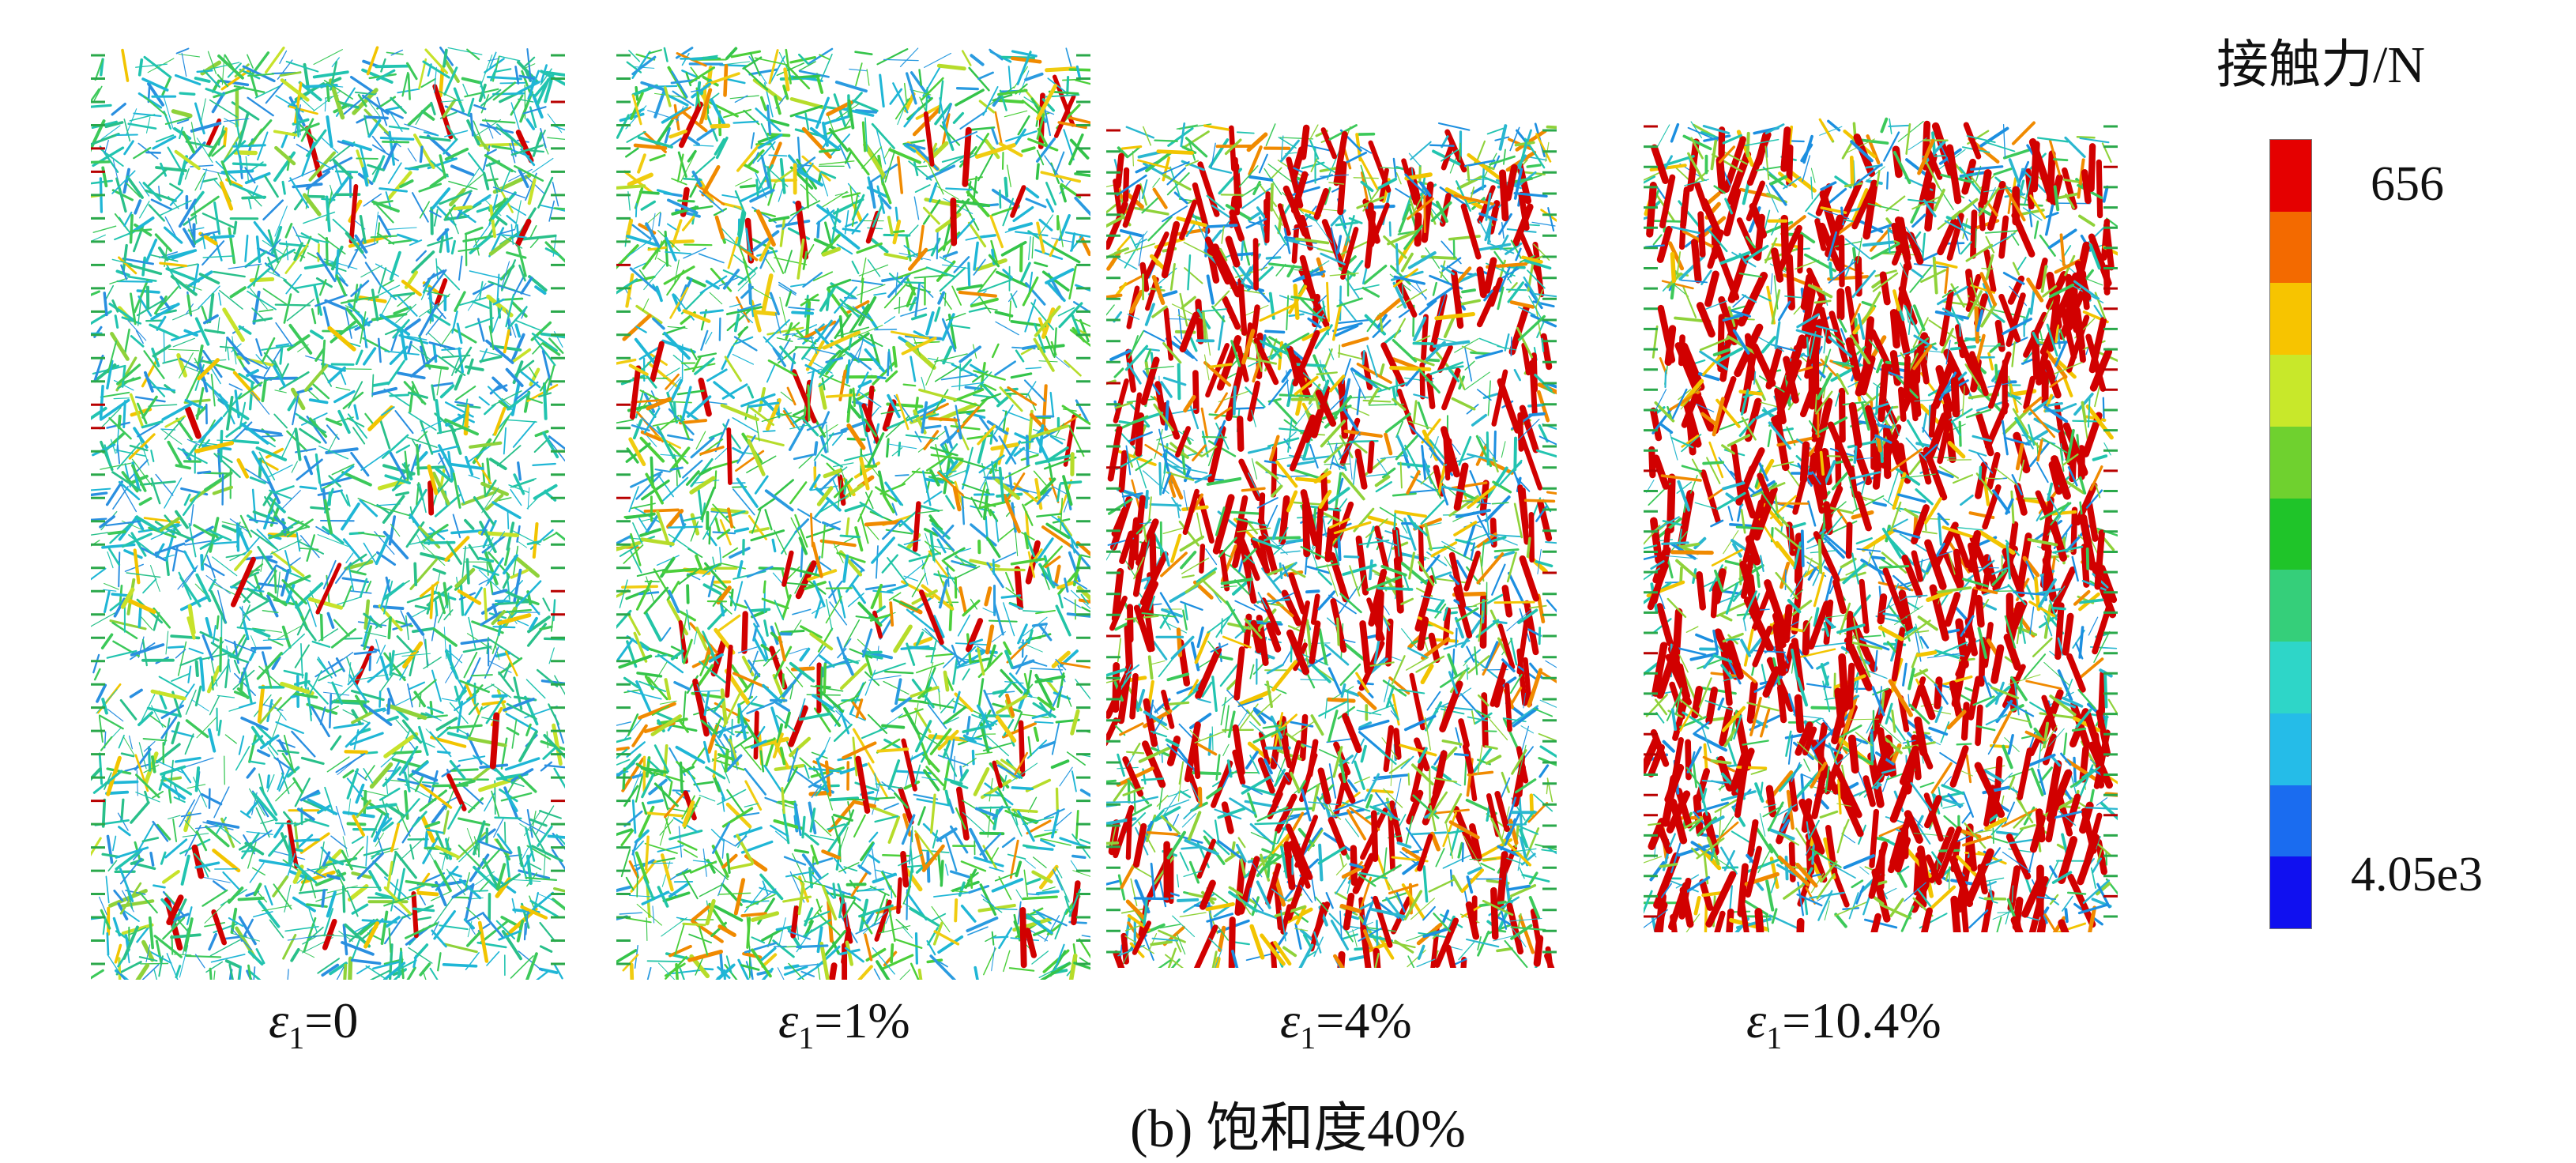 This screenshot has height=1163, width=2576. I want to click on colorbar-min-label: 4.05e3, so click(2417, 875).